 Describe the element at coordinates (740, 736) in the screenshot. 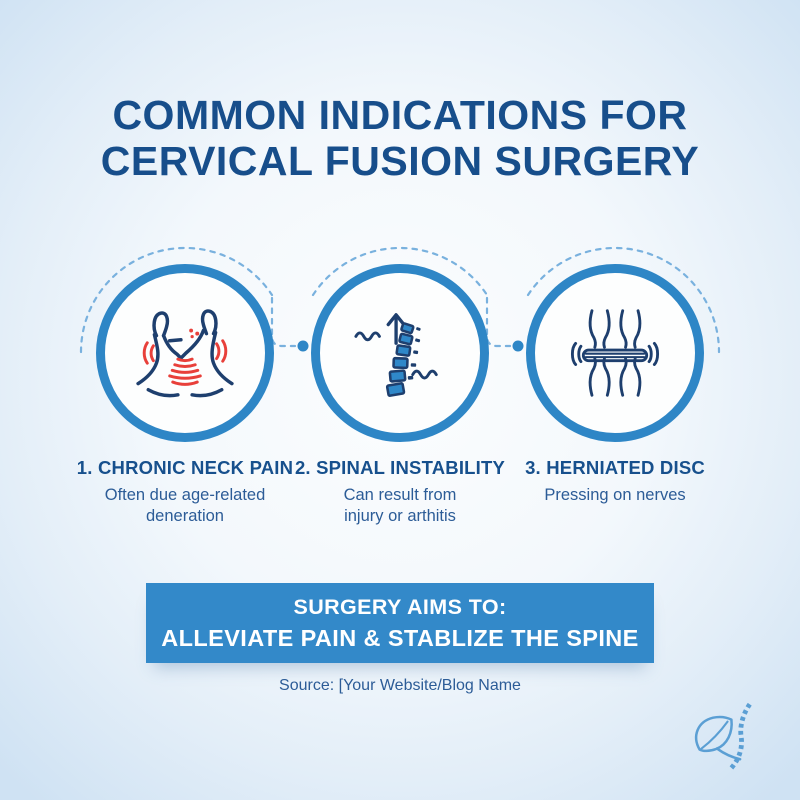

I see `spine-block-chain` at that location.